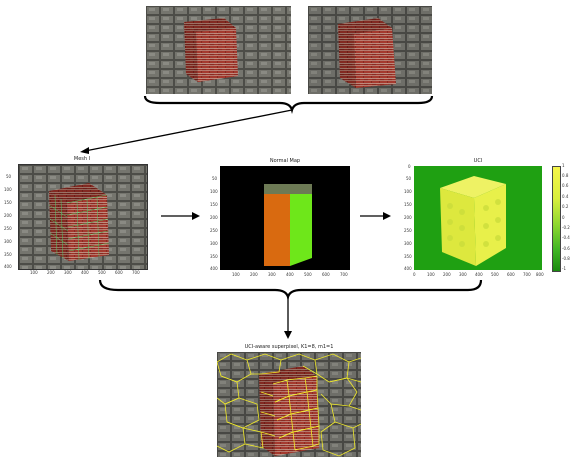 This screenshot has height=457, width=579. I want to click on uci-x-tick: 400, so click(479, 274).